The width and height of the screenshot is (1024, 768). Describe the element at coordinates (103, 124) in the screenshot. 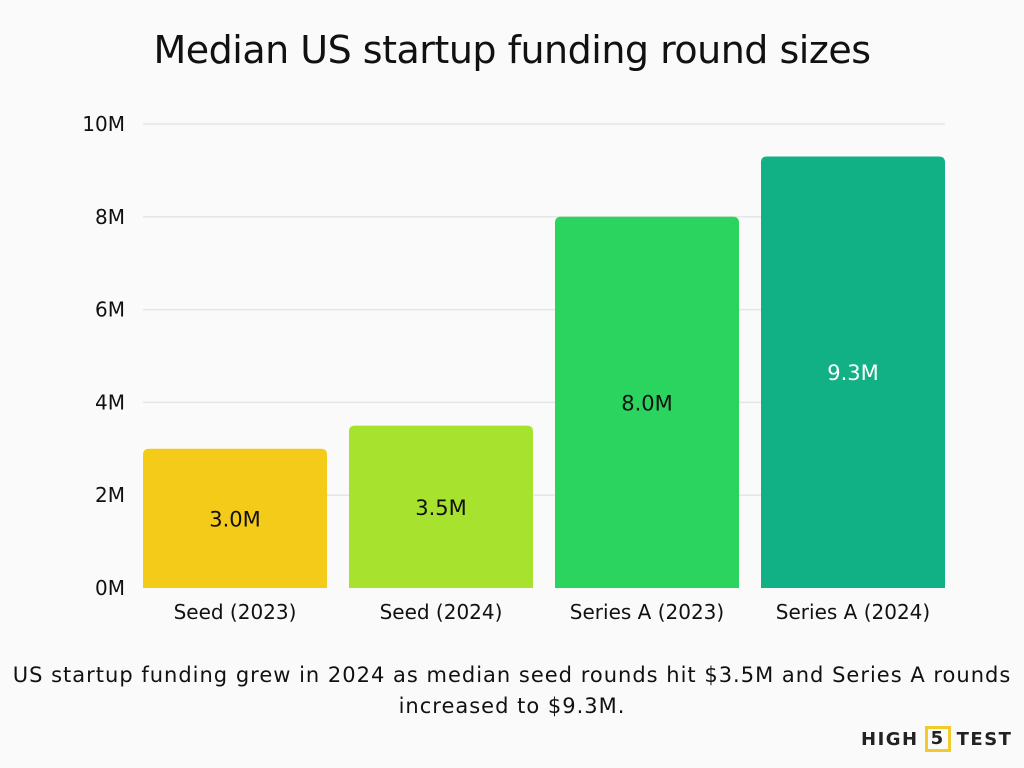

I see `y-tick-label: 10M` at that location.